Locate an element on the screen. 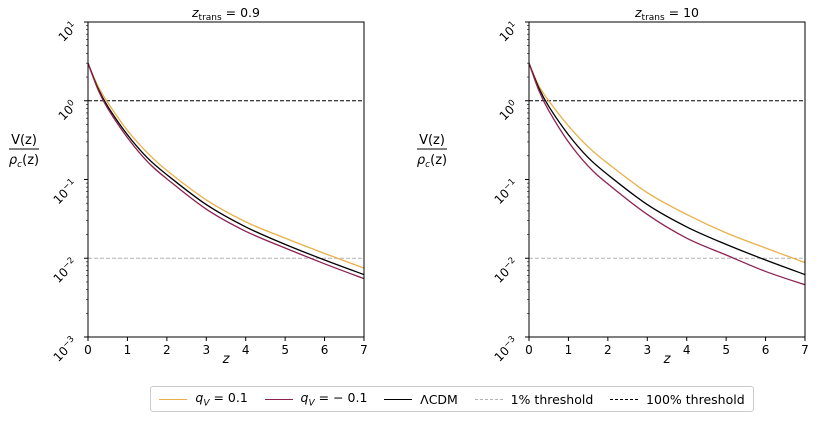 The width and height of the screenshot is (831, 421). legend-label: 100% threshold is located at coordinates (695, 399).